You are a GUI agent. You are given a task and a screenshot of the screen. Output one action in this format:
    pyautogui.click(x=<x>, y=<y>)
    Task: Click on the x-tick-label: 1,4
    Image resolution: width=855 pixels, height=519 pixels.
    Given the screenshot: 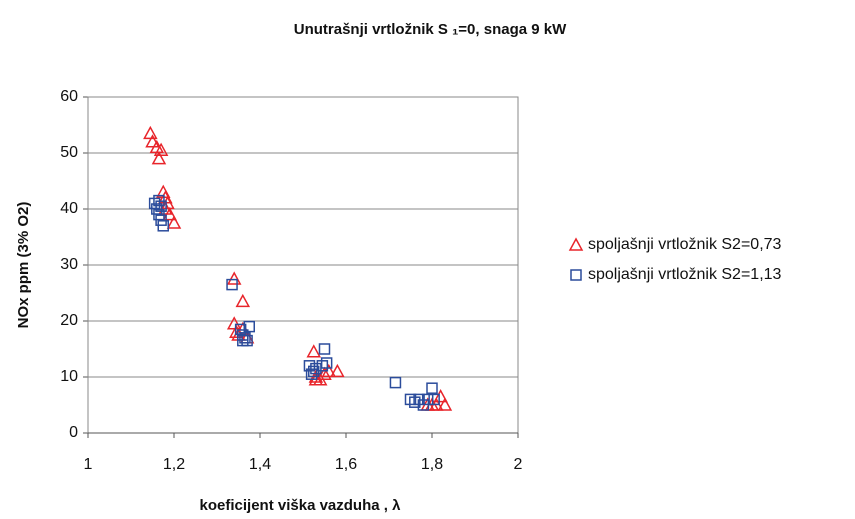 What is the action you would take?
    pyautogui.click(x=260, y=464)
    